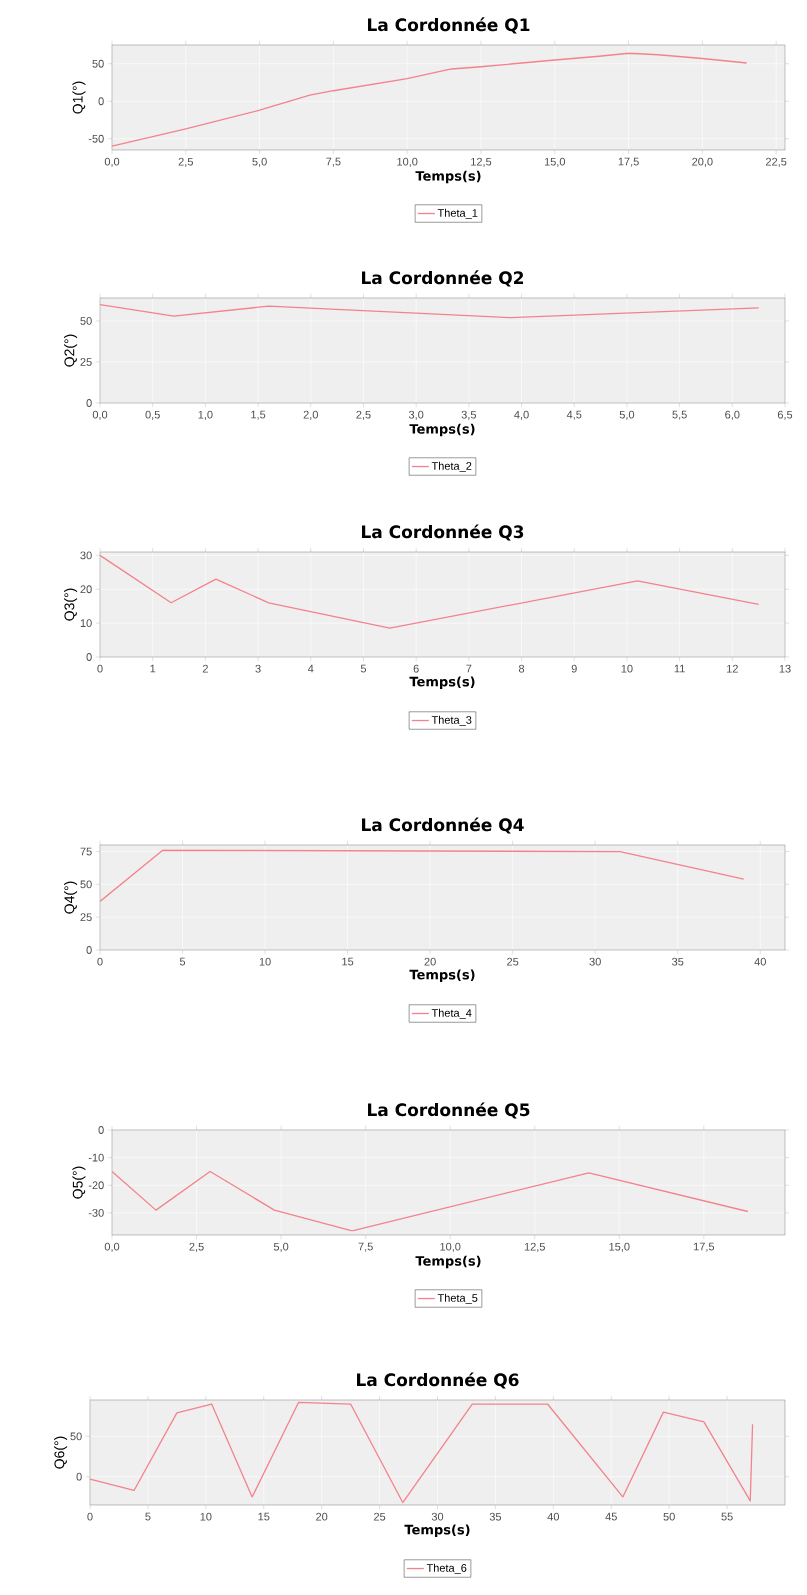 The width and height of the screenshot is (807, 1595). I want to click on y-axis-title: Q5(°), so click(79, 1182).